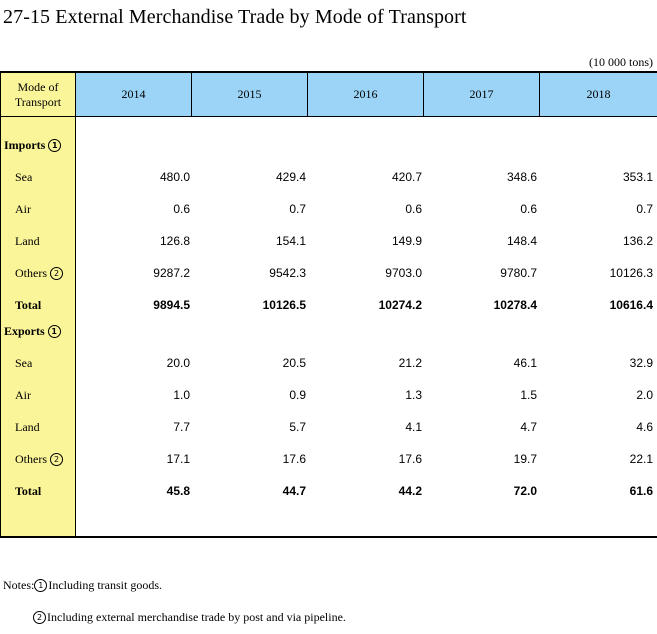 The image size is (657, 634). Describe the element at coordinates (525, 363) in the screenshot. I see `exports-sea-value-2017: 46.1` at that location.